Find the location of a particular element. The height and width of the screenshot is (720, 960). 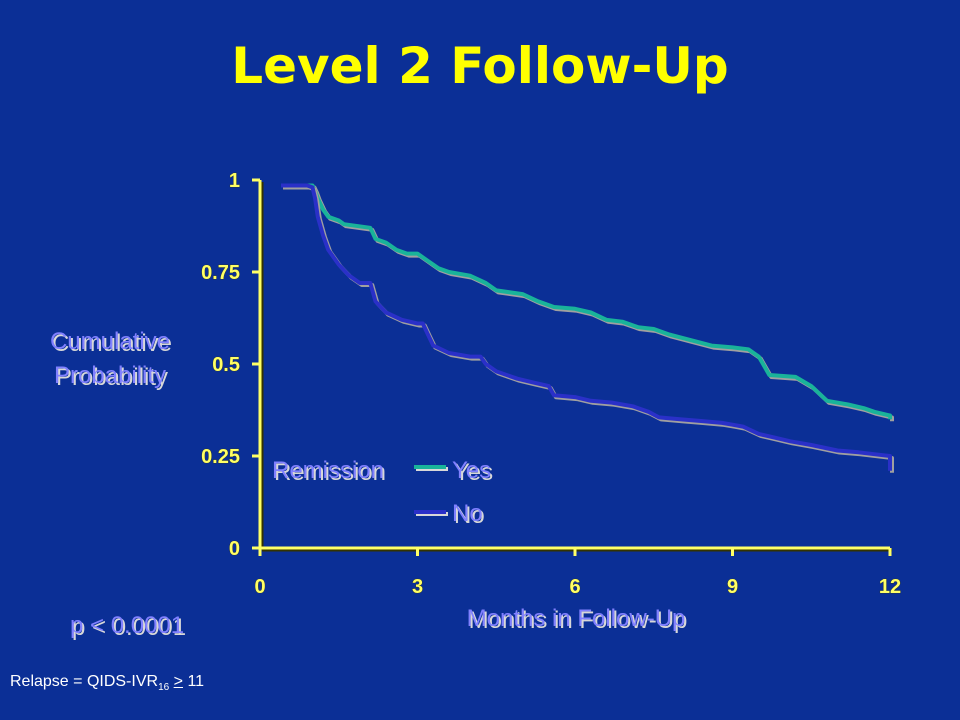

y-axis-label-line1-shadow: Cumulative is located at coordinates (112, 343).